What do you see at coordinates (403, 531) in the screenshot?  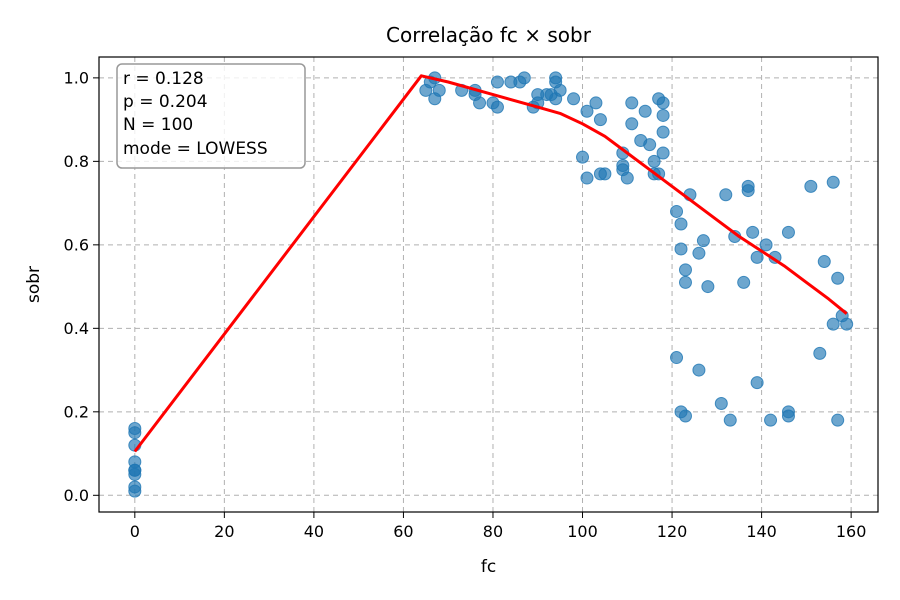 I see `x-tick-label: 60` at bounding box center [403, 531].